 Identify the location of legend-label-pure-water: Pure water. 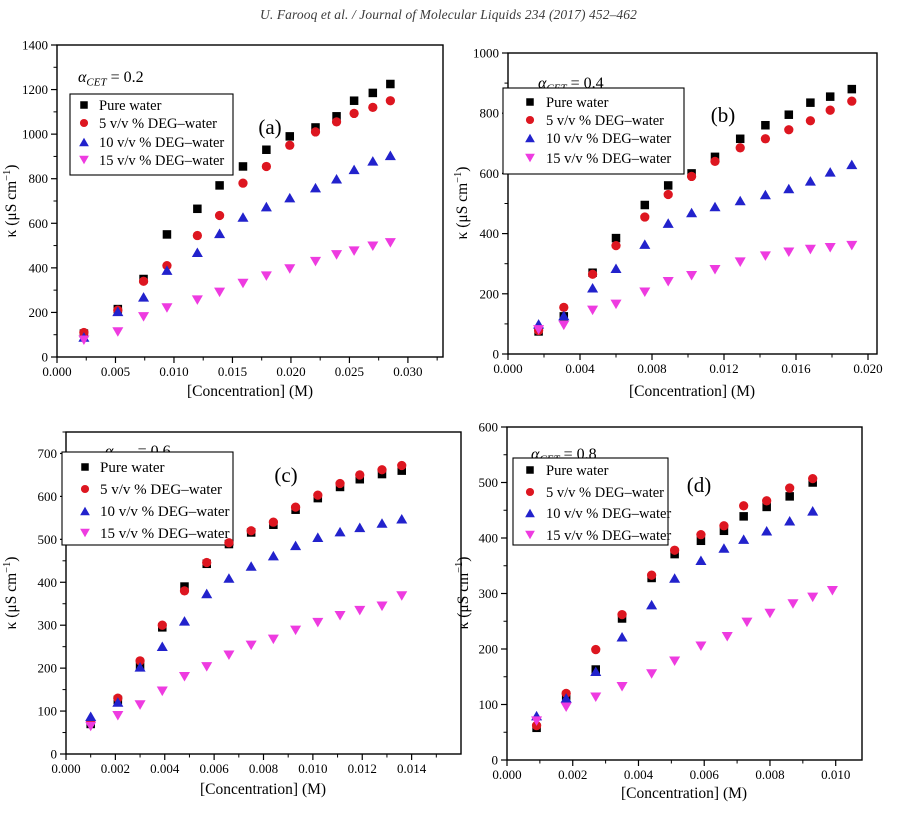
(130, 106).